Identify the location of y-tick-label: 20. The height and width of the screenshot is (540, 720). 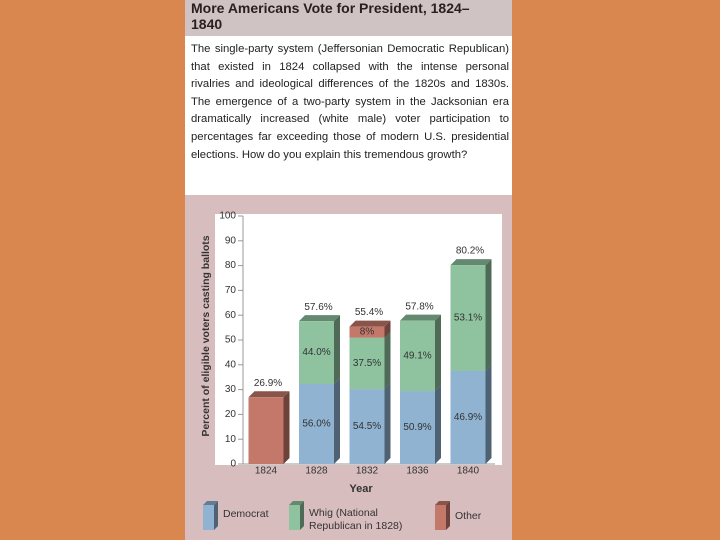
(231, 414).